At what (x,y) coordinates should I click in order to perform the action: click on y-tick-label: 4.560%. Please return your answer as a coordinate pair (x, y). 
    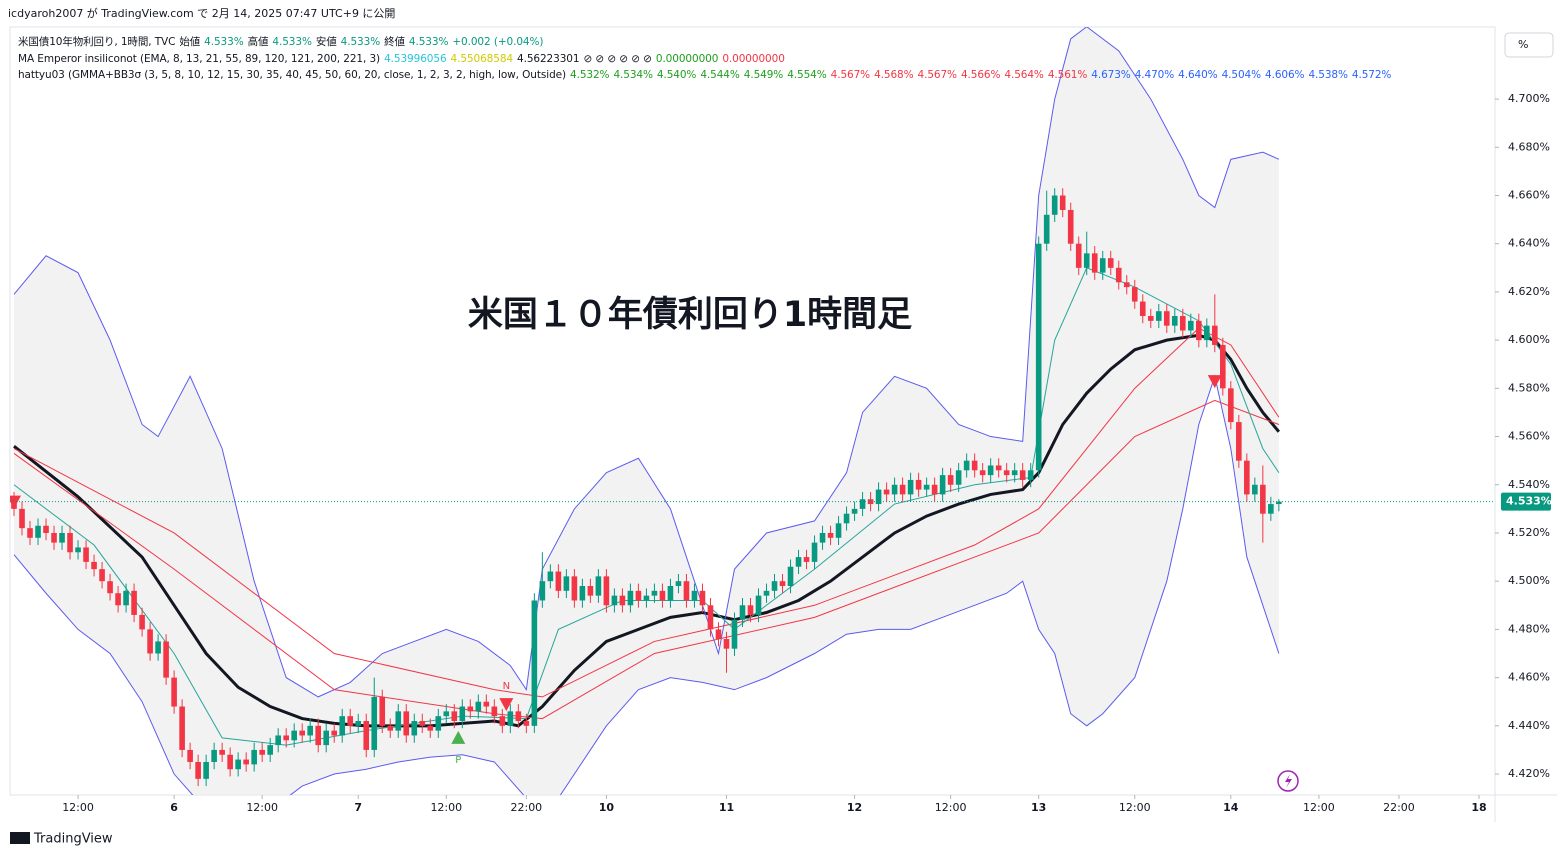
    Looking at the image, I should click on (1529, 436).